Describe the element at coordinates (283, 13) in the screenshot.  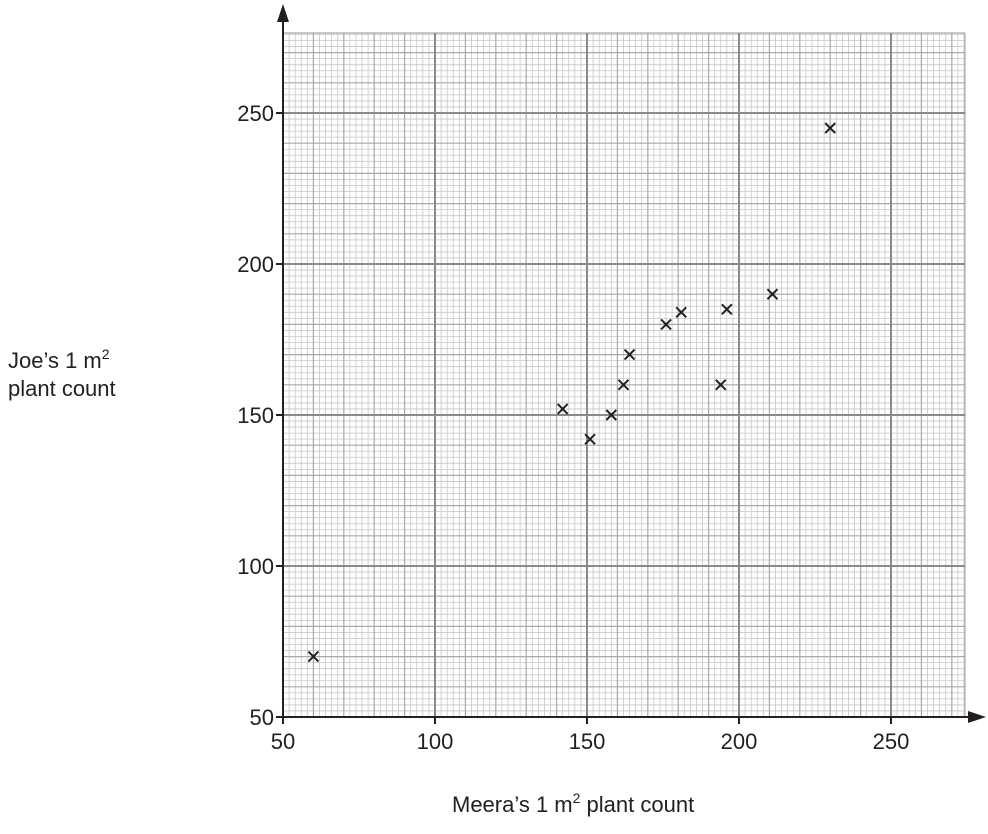
I see `y-axis-arrow` at that location.